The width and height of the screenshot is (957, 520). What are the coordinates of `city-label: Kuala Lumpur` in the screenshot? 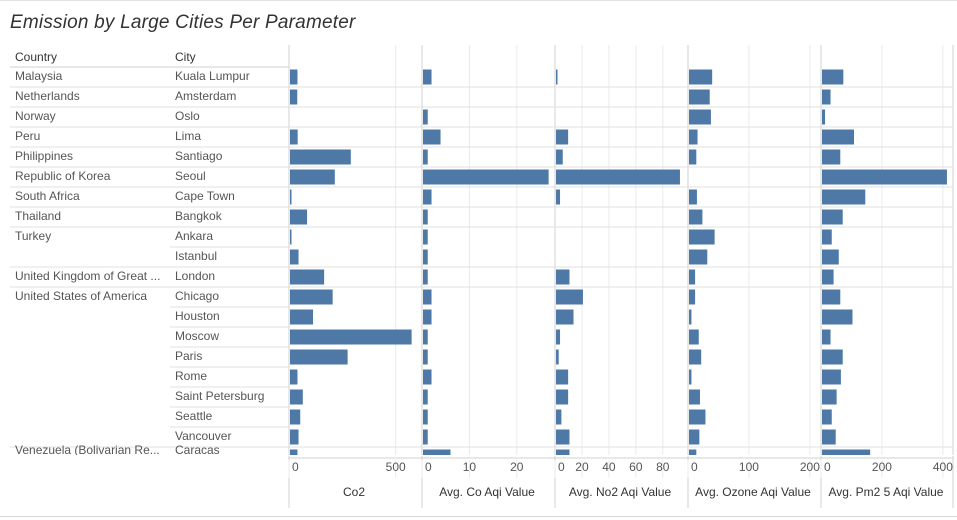 It's located at (212, 76).